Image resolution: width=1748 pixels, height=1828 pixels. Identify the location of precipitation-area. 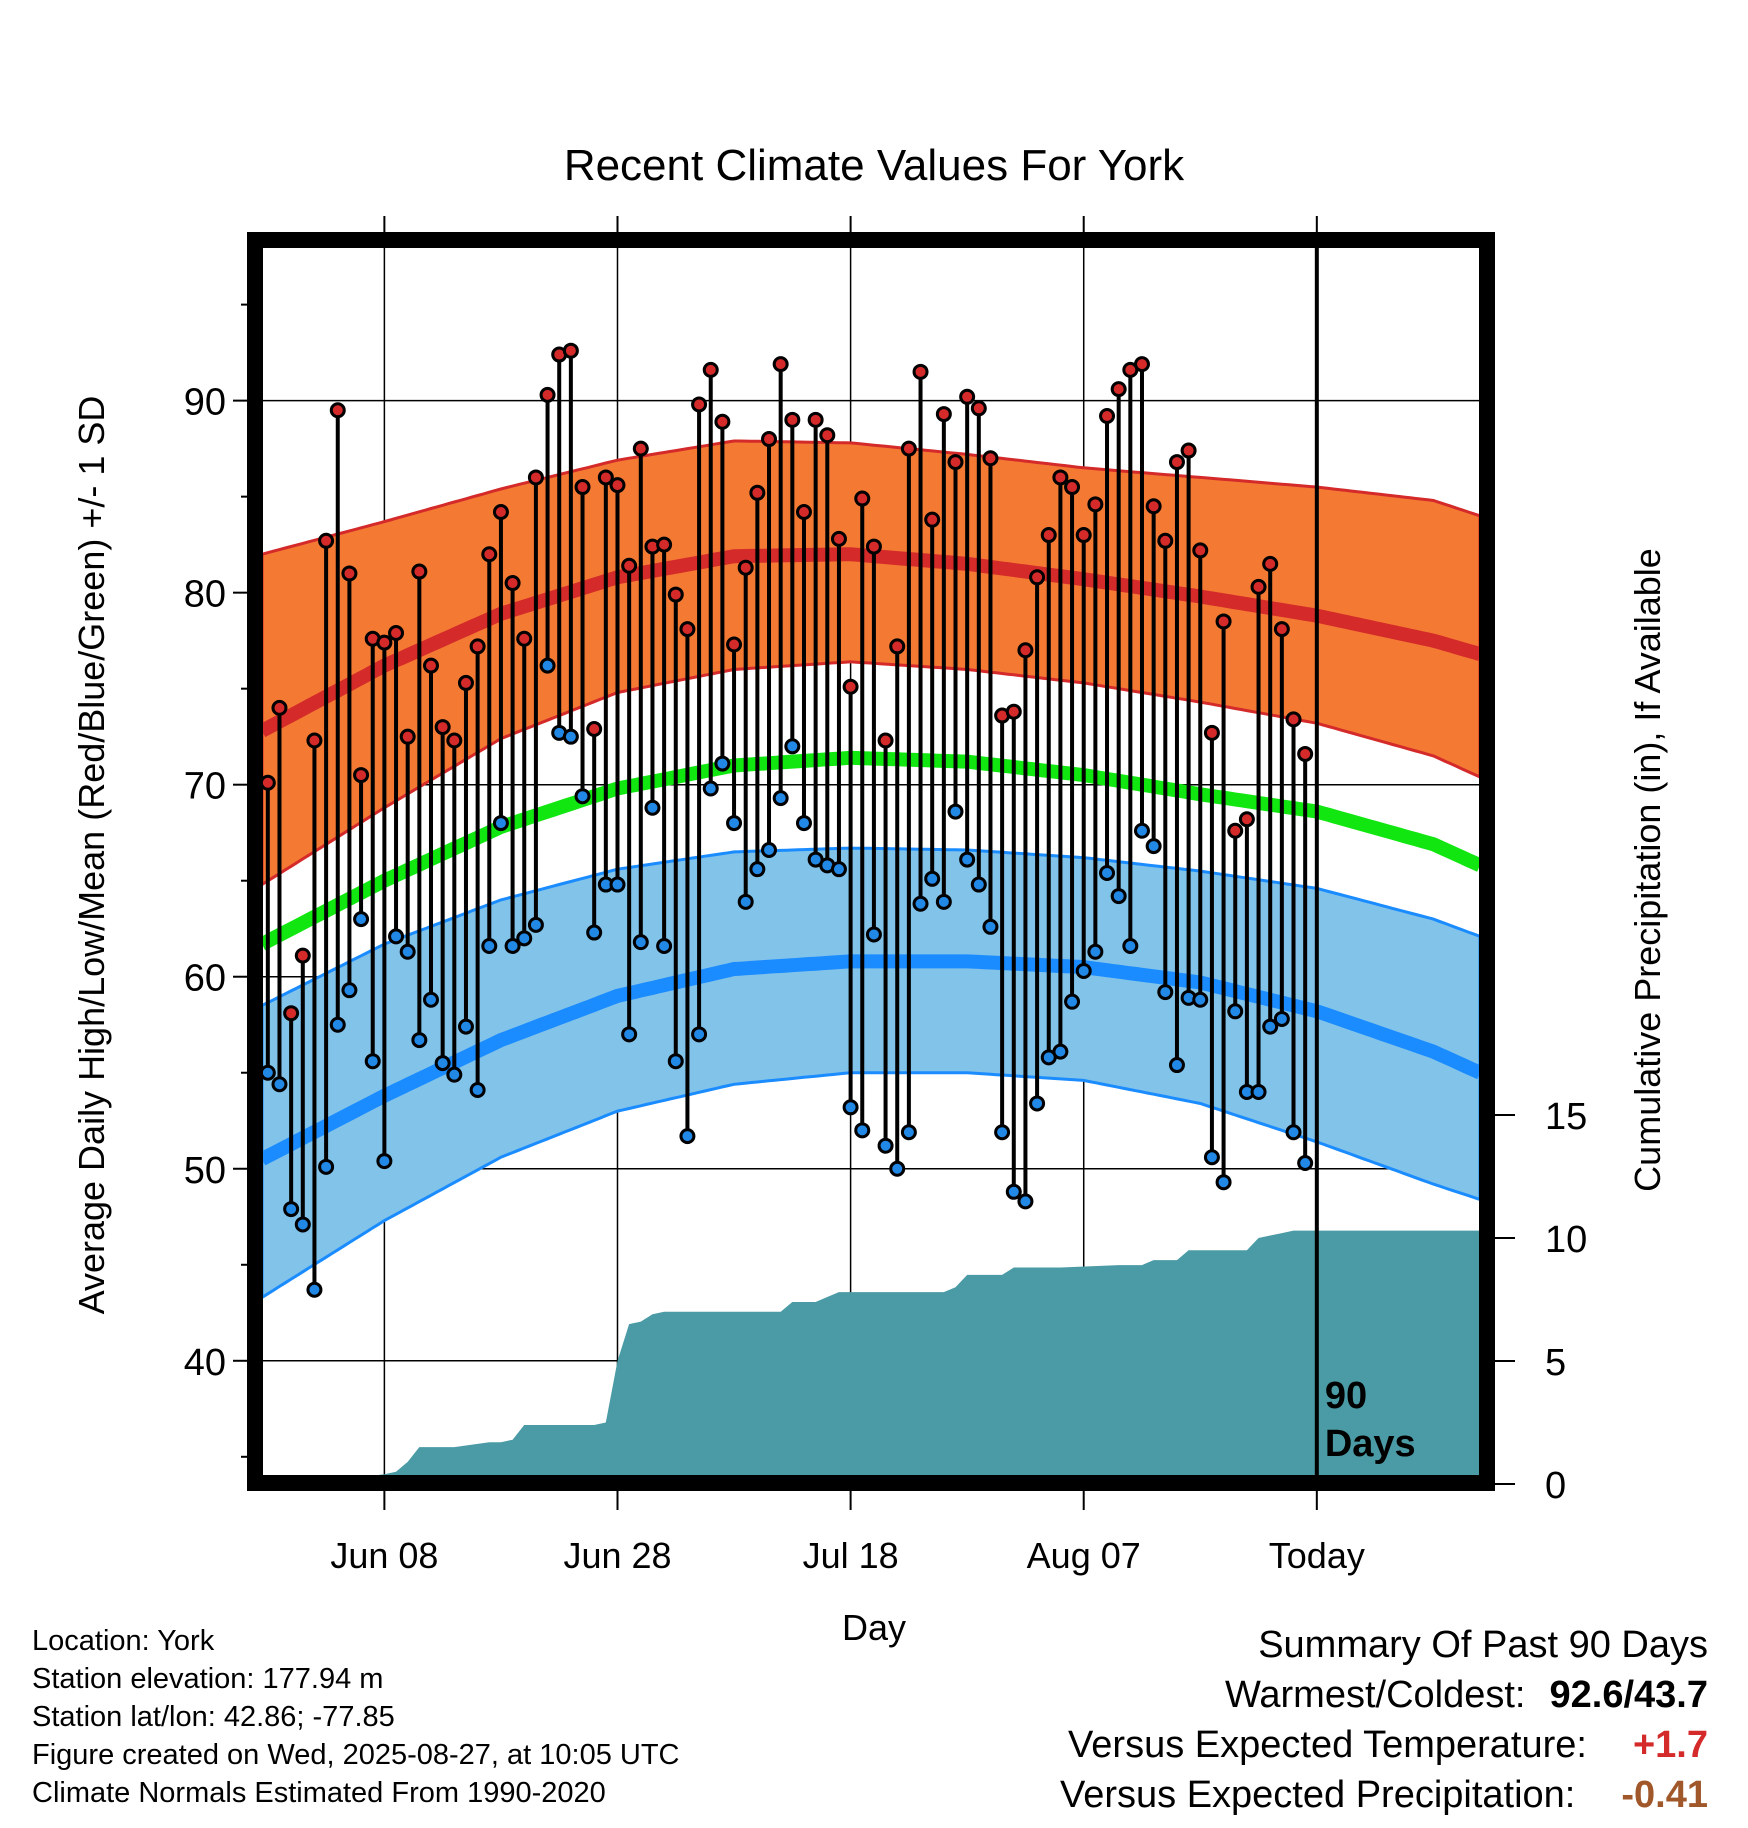
(871, 1357).